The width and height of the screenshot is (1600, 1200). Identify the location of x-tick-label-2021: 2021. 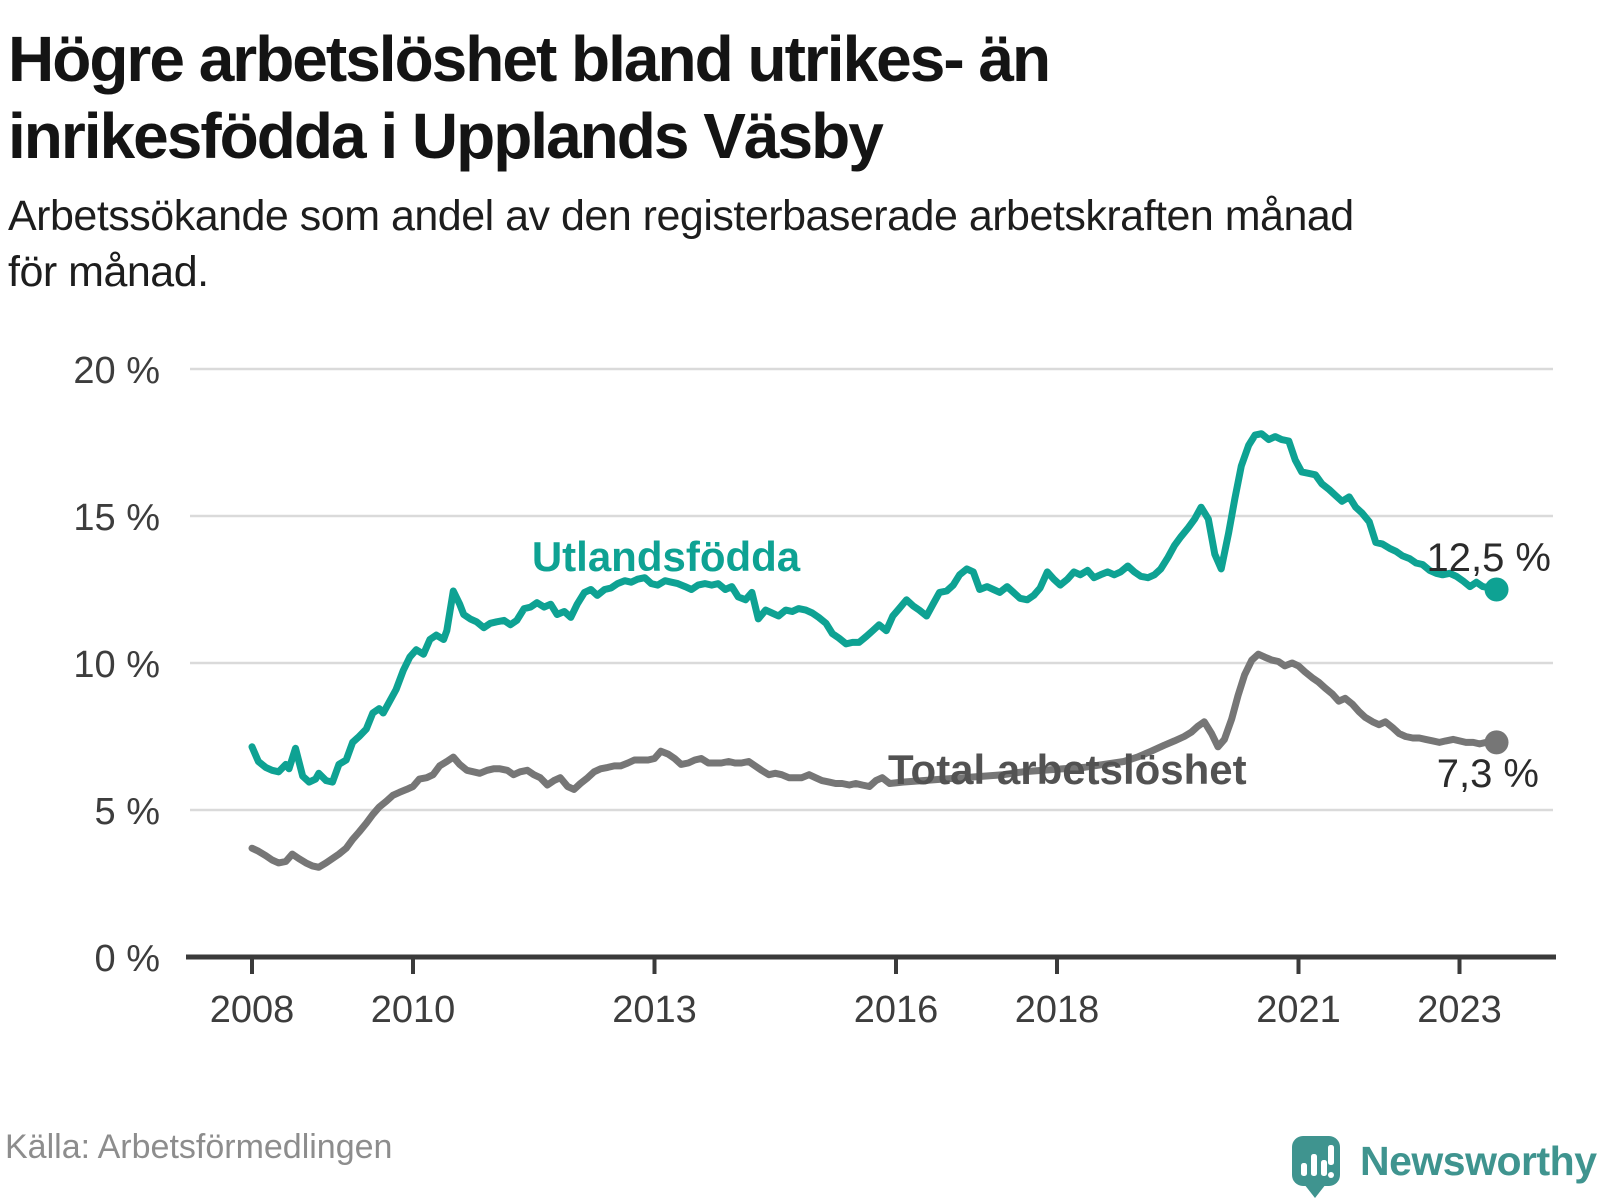
(1298, 1010).